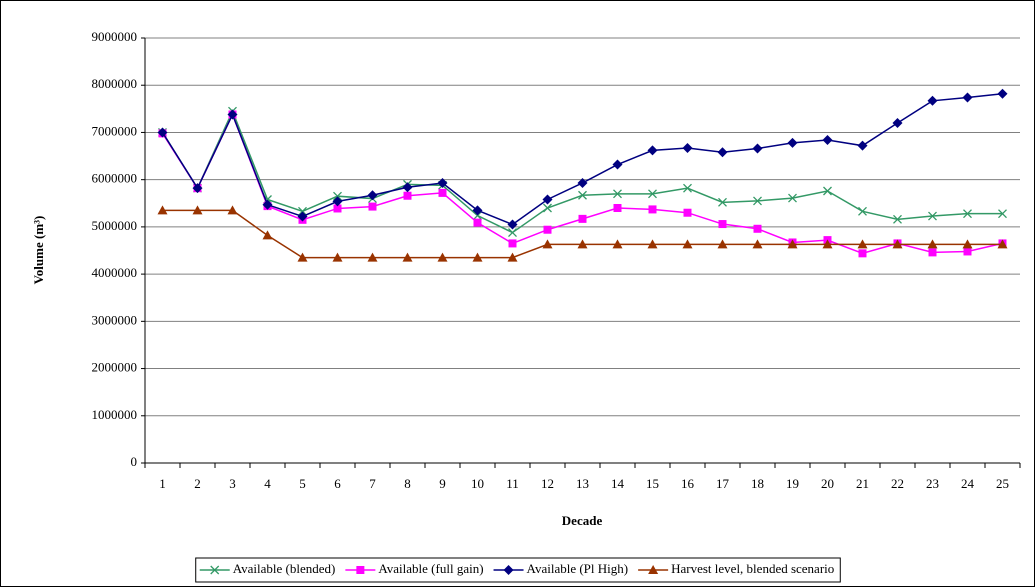  What do you see at coordinates (1002, 483) in the screenshot?
I see `x-tick-label: 25` at bounding box center [1002, 483].